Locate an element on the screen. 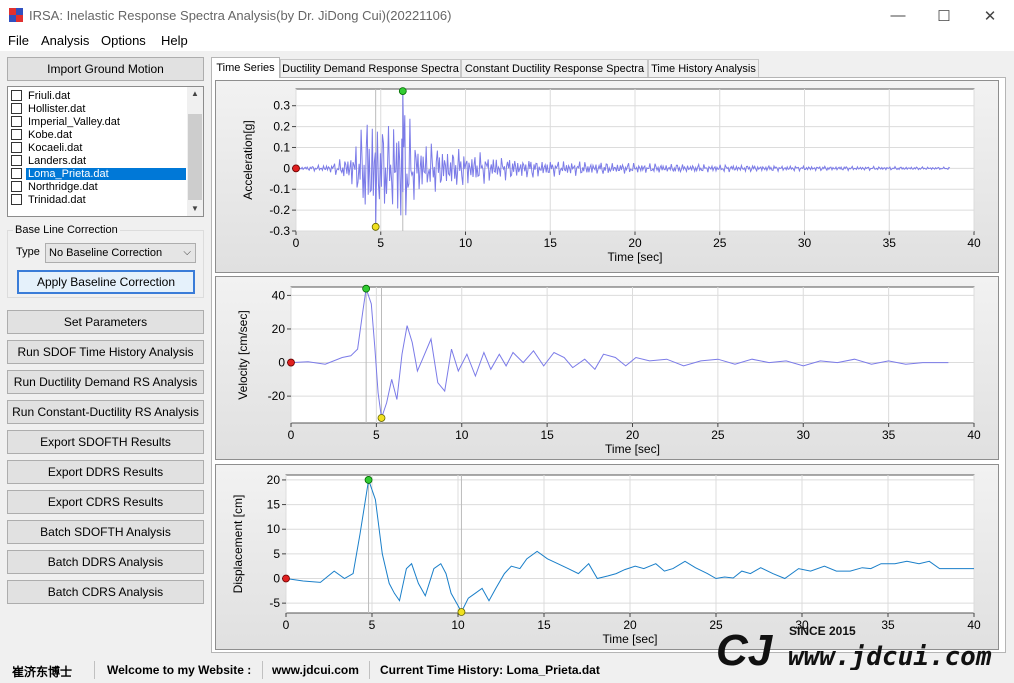  menu-help: Help is located at coordinates (174, 40).